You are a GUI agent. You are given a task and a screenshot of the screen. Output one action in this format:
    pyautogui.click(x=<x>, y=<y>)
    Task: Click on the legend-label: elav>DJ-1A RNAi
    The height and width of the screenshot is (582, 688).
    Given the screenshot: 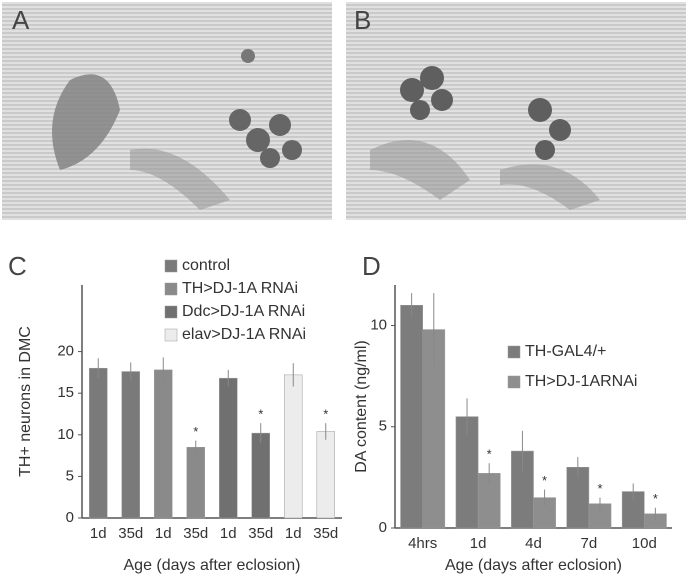 What is the action you would take?
    pyautogui.click(x=244, y=334)
    